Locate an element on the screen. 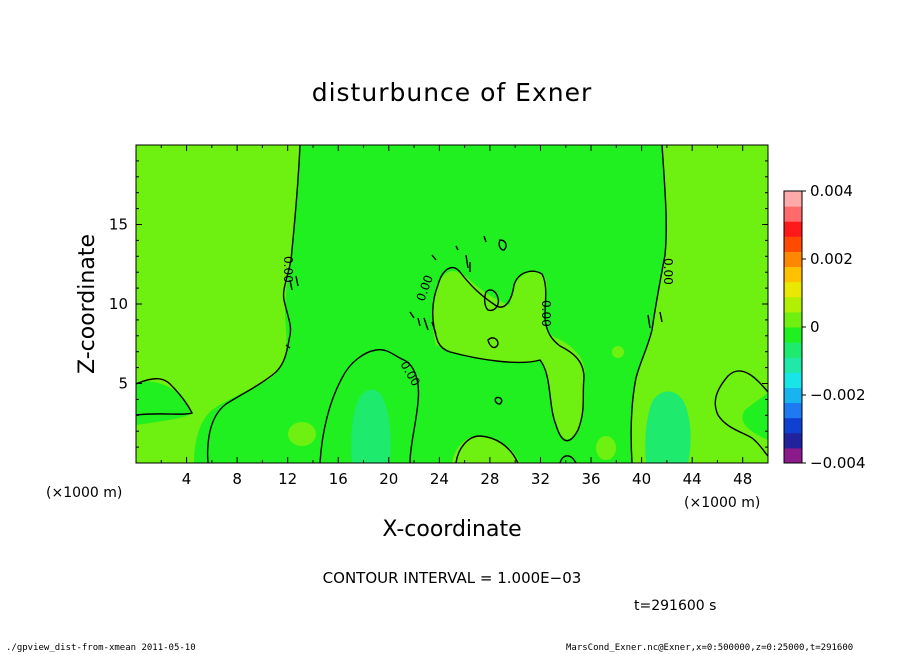 Image resolution: width=904 pixels, height=654 pixels. contour-center-upper is located at coordinates (508, 354).